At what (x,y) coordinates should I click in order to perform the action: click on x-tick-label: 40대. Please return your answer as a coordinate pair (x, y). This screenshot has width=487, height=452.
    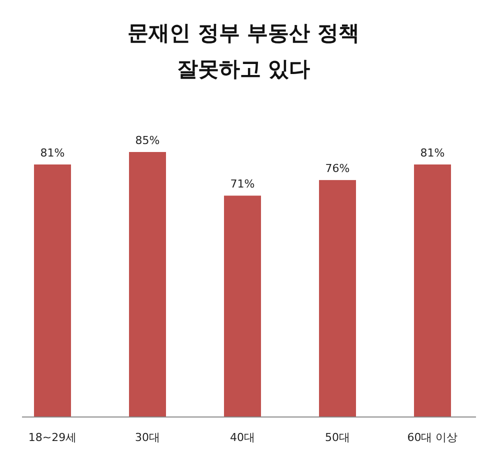
    Looking at the image, I should click on (242, 437).